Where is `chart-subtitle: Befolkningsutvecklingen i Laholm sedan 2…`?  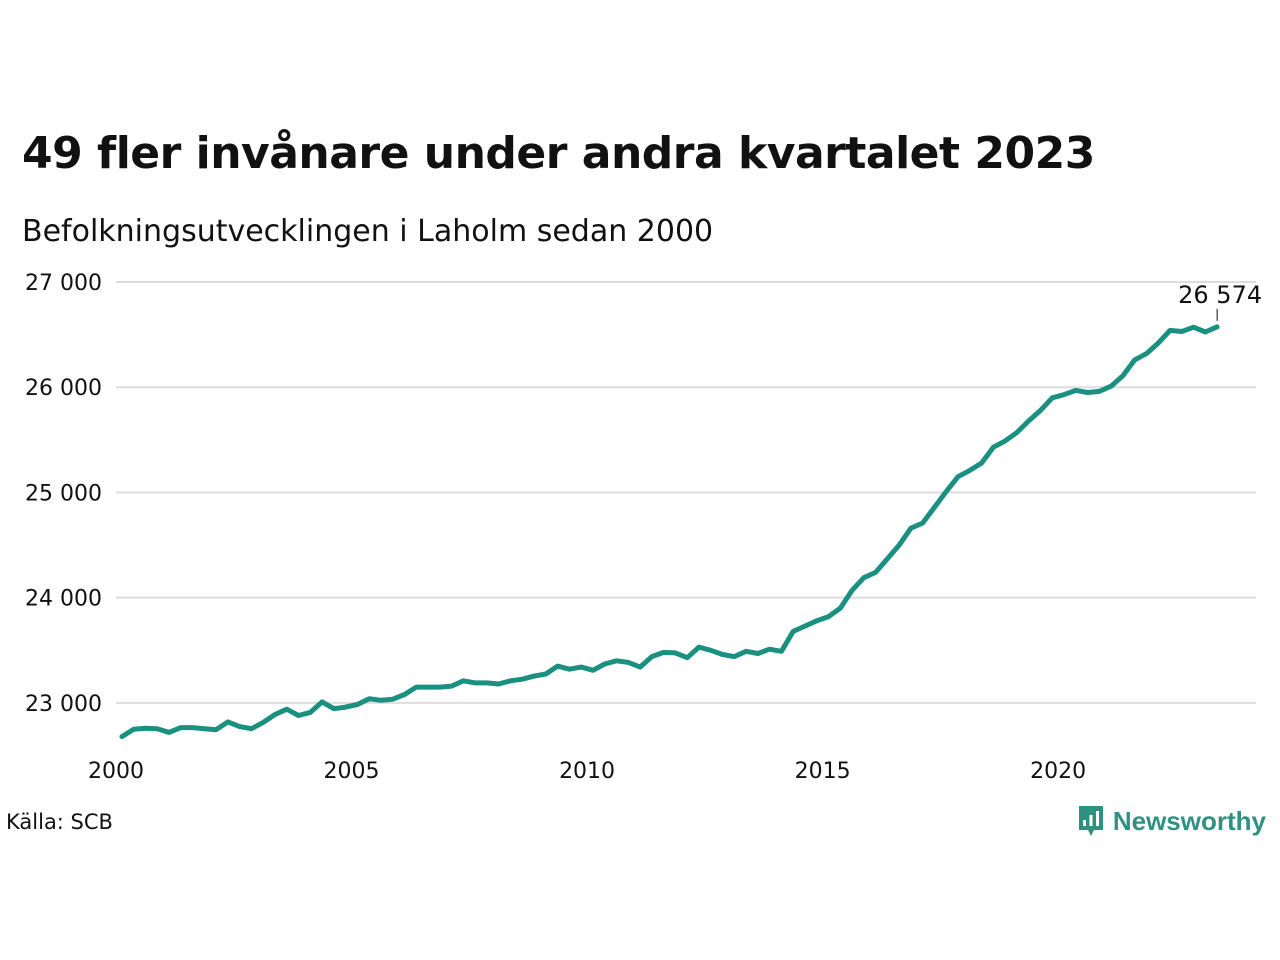
chart-subtitle: Befolkningsutvecklingen i Laholm sedan 2… is located at coordinates (368, 231).